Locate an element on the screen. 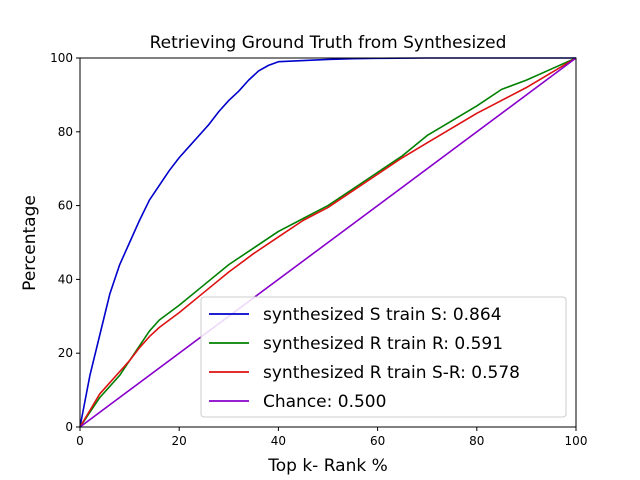 This screenshot has height=480, width=640. x-tick-label: 40 is located at coordinates (278, 441).